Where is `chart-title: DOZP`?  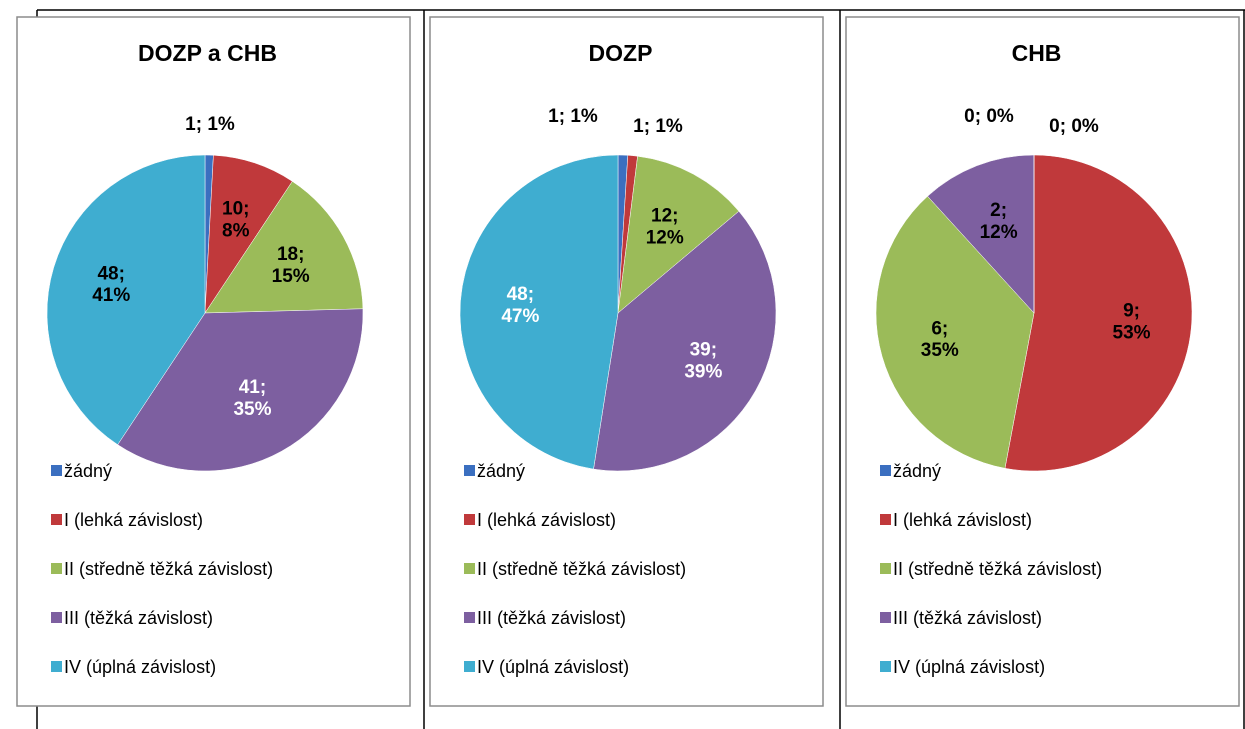
chart-title: DOZP is located at coordinates (621, 53).